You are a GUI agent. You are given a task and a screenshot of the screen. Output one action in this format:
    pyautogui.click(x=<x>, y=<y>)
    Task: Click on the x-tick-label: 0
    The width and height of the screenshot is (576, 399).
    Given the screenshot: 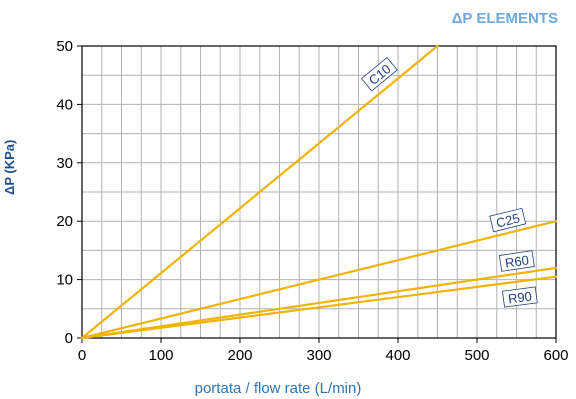 What is the action you would take?
    pyautogui.click(x=82, y=355)
    